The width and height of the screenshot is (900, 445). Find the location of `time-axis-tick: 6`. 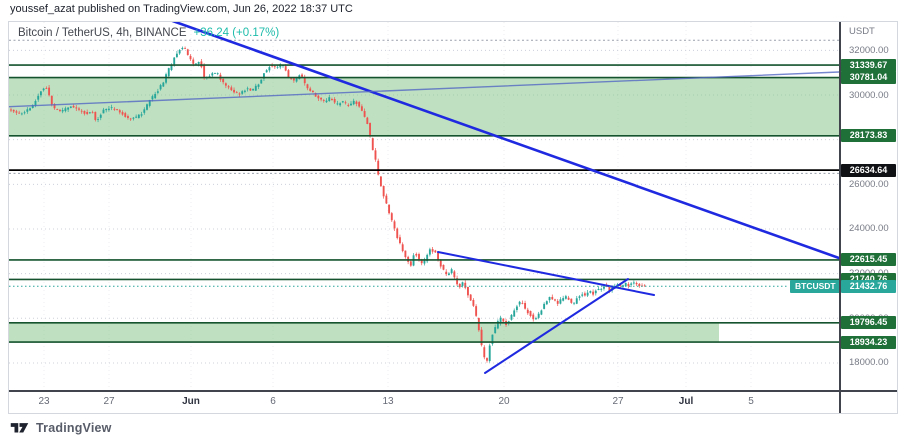

time-axis-tick: 6 is located at coordinates (273, 401).